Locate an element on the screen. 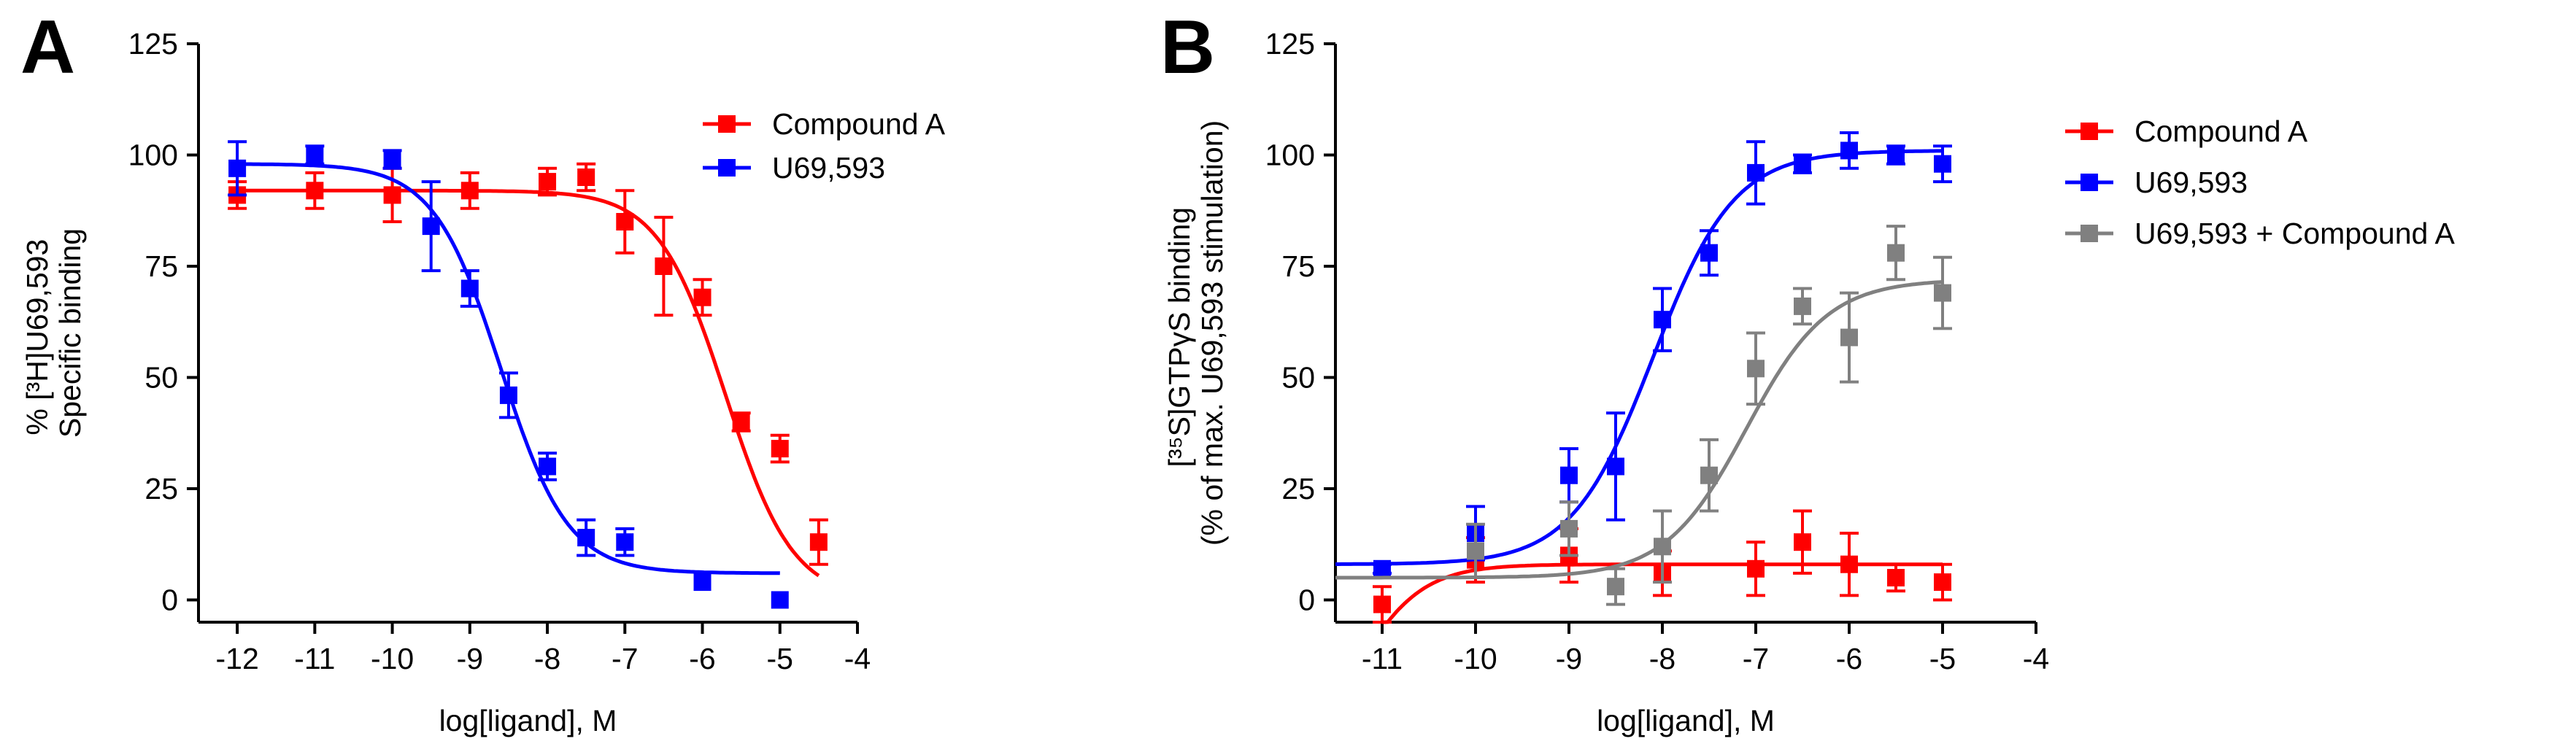 The width and height of the screenshot is (2576, 752). y-axis-title-a: % [³H]U69,593 Specific binding is located at coordinates (54, 333).